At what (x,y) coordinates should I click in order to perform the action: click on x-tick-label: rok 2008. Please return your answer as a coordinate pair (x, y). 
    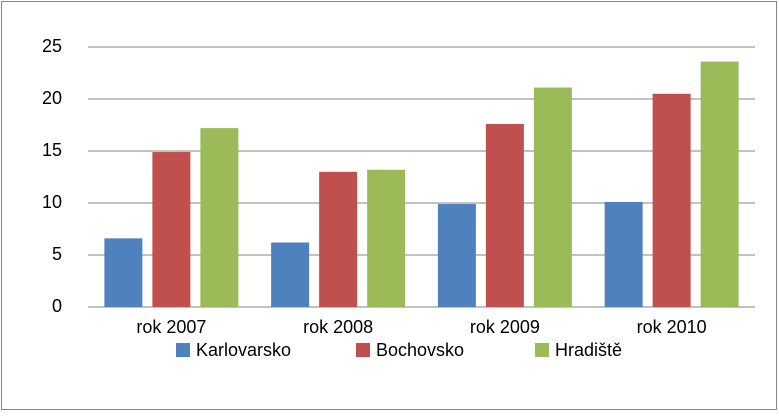
    Looking at the image, I should click on (338, 327).